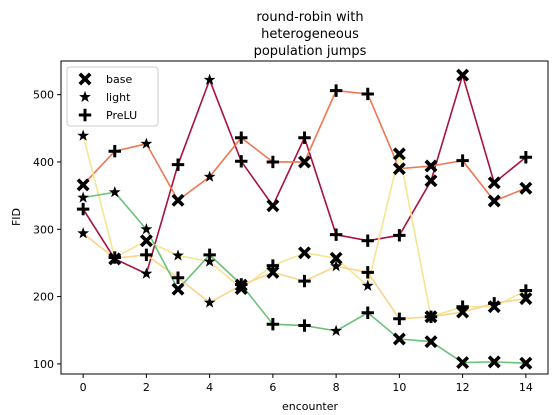 This screenshot has width=552, height=415. I want to click on legend-label-PreLU: PreLU, so click(121, 115).